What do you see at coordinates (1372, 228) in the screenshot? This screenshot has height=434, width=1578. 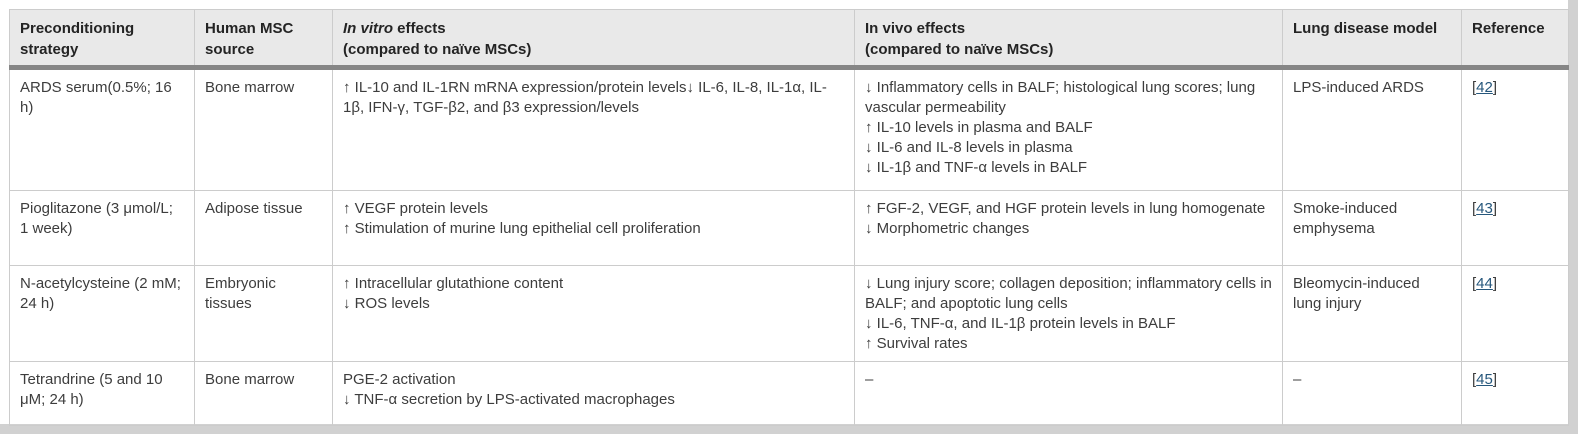 I see `cell-disease-model: Smoke-induced emphysema` at bounding box center [1372, 228].